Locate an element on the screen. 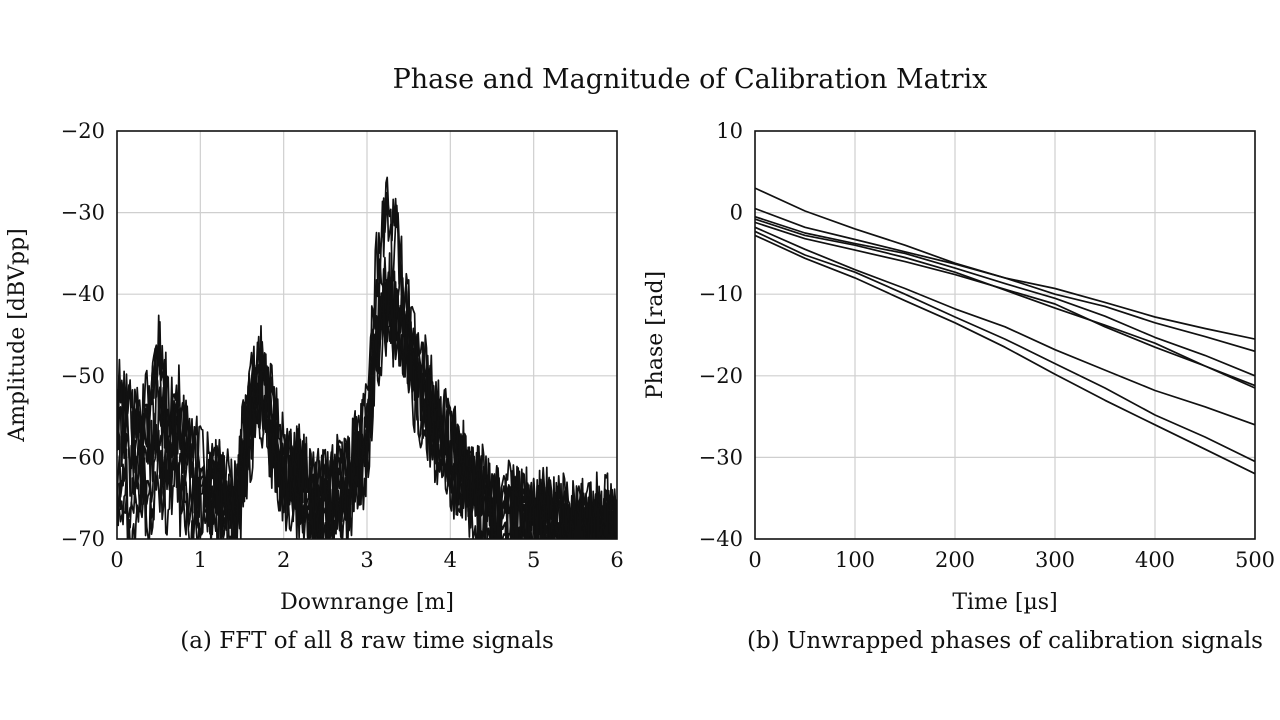 The height and width of the screenshot is (720, 1280). panel-b-y-tick-labels: −40 −30 −20 −10 0 10 is located at coordinates (721, 335).